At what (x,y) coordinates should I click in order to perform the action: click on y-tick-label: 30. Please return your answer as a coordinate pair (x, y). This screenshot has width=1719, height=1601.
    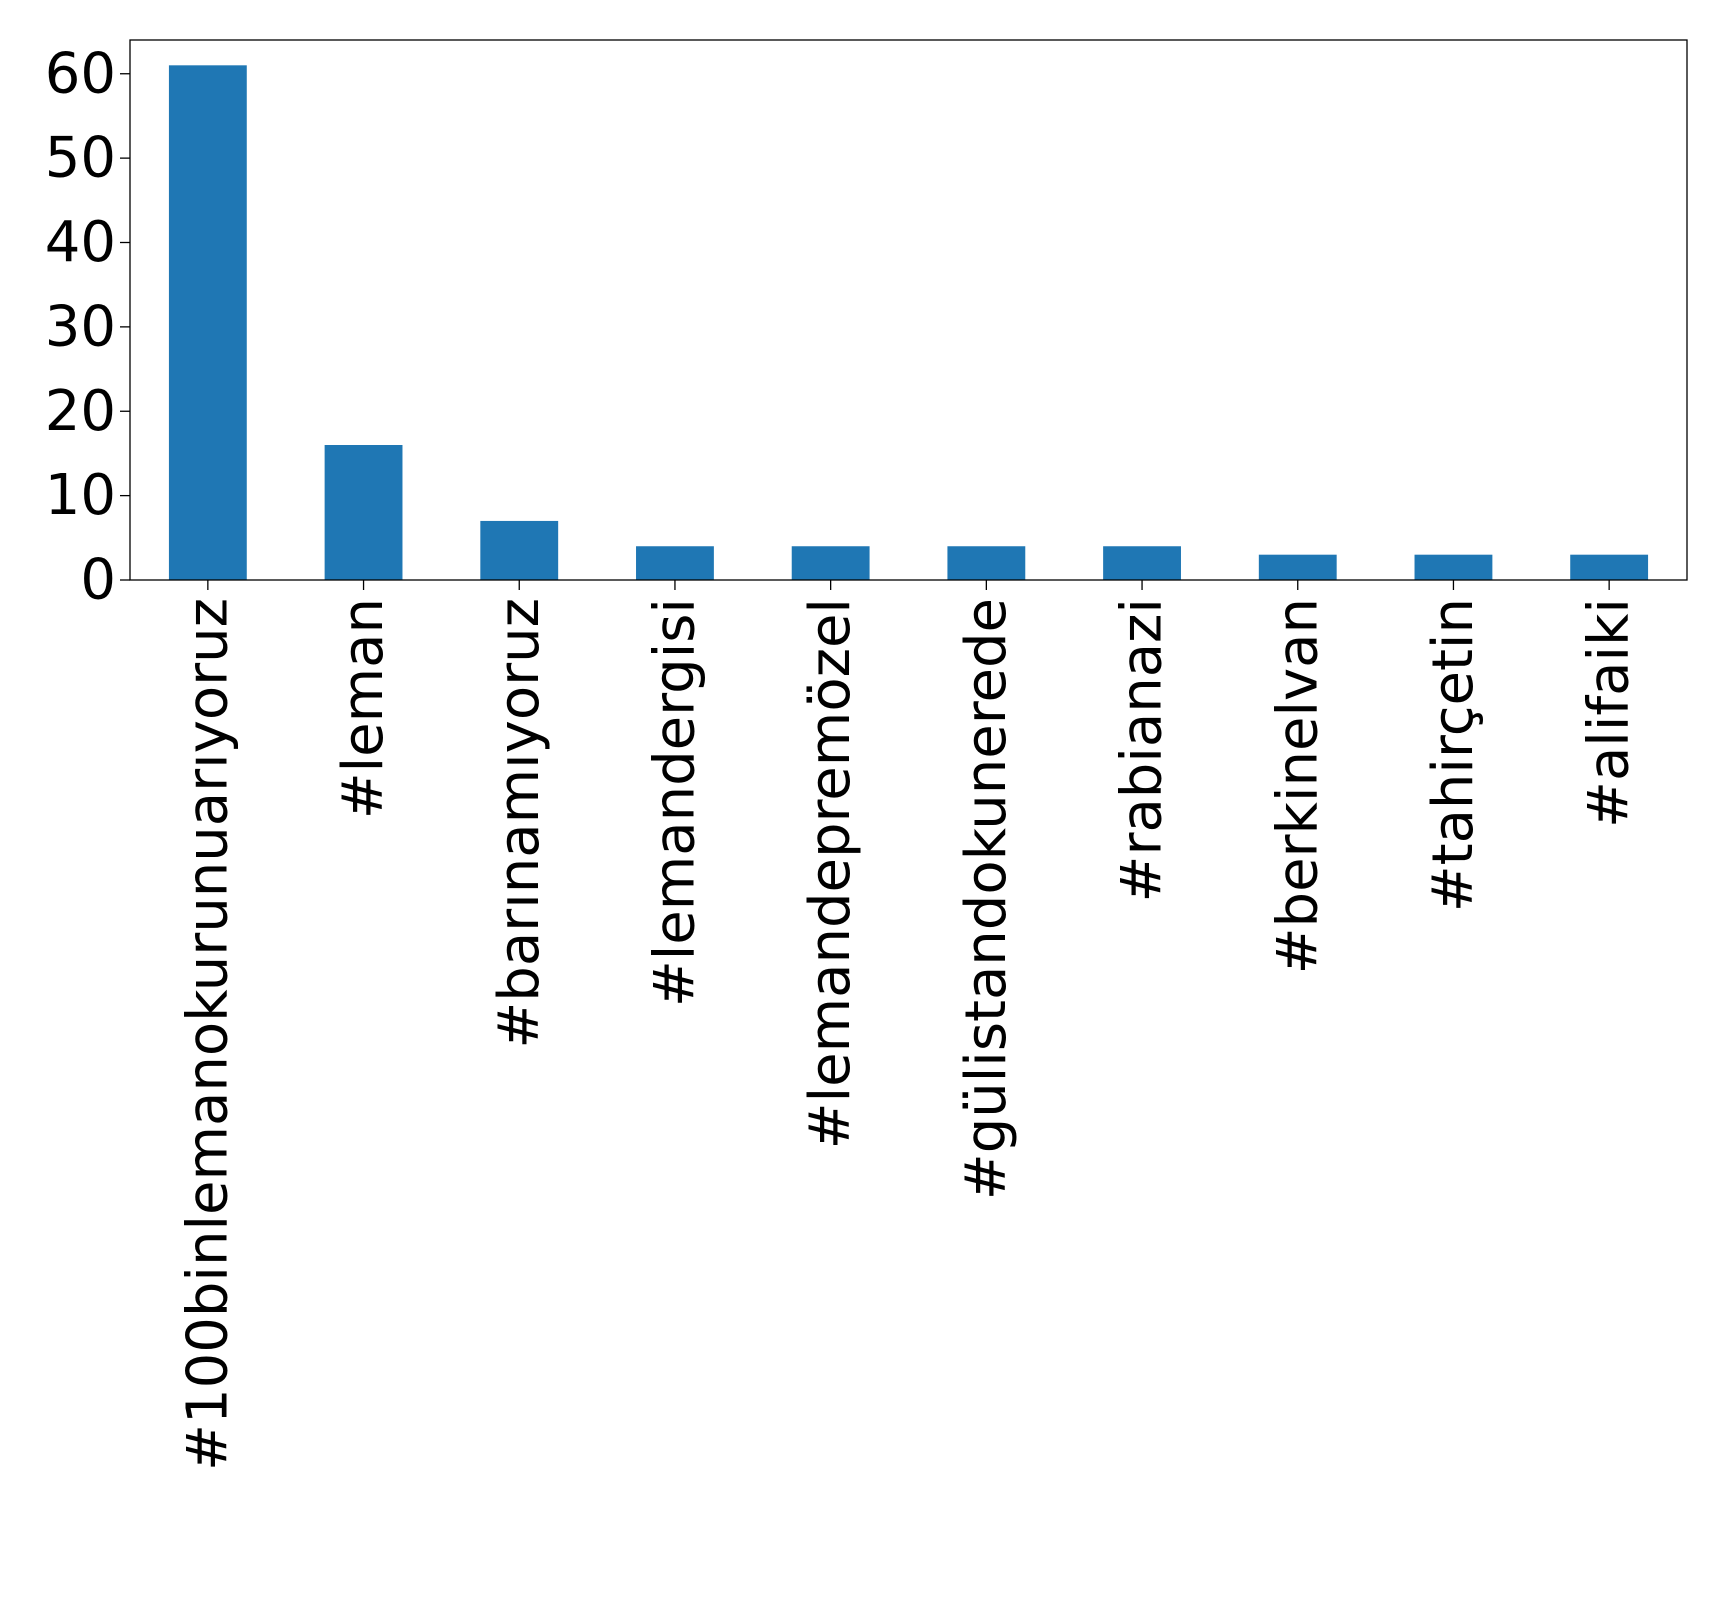
    Looking at the image, I should click on (80, 326).